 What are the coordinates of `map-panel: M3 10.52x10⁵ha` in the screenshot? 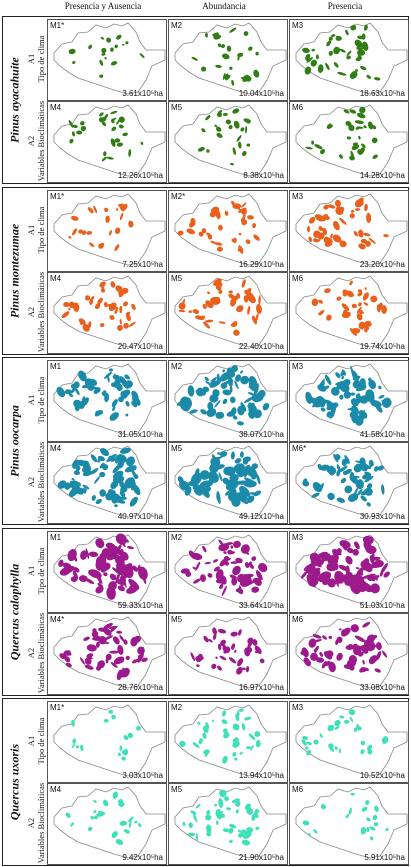 It's located at (349, 742).